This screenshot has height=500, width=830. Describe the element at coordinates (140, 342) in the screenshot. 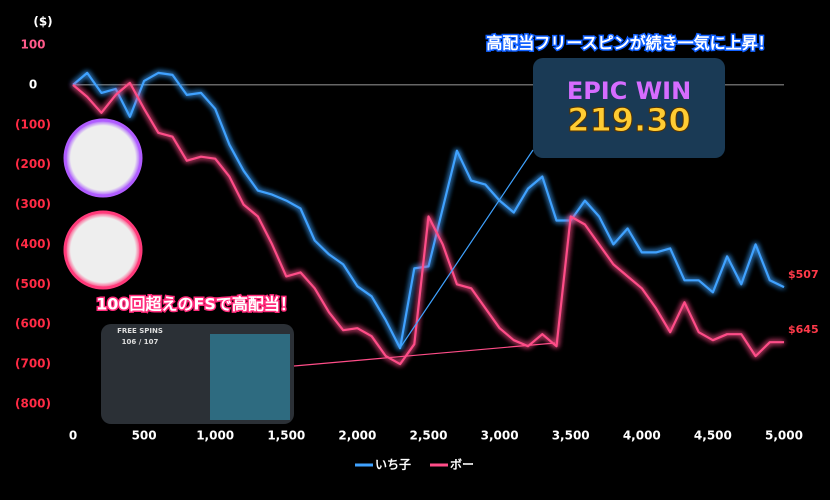

I see `image-text: 106 / 107` at that location.